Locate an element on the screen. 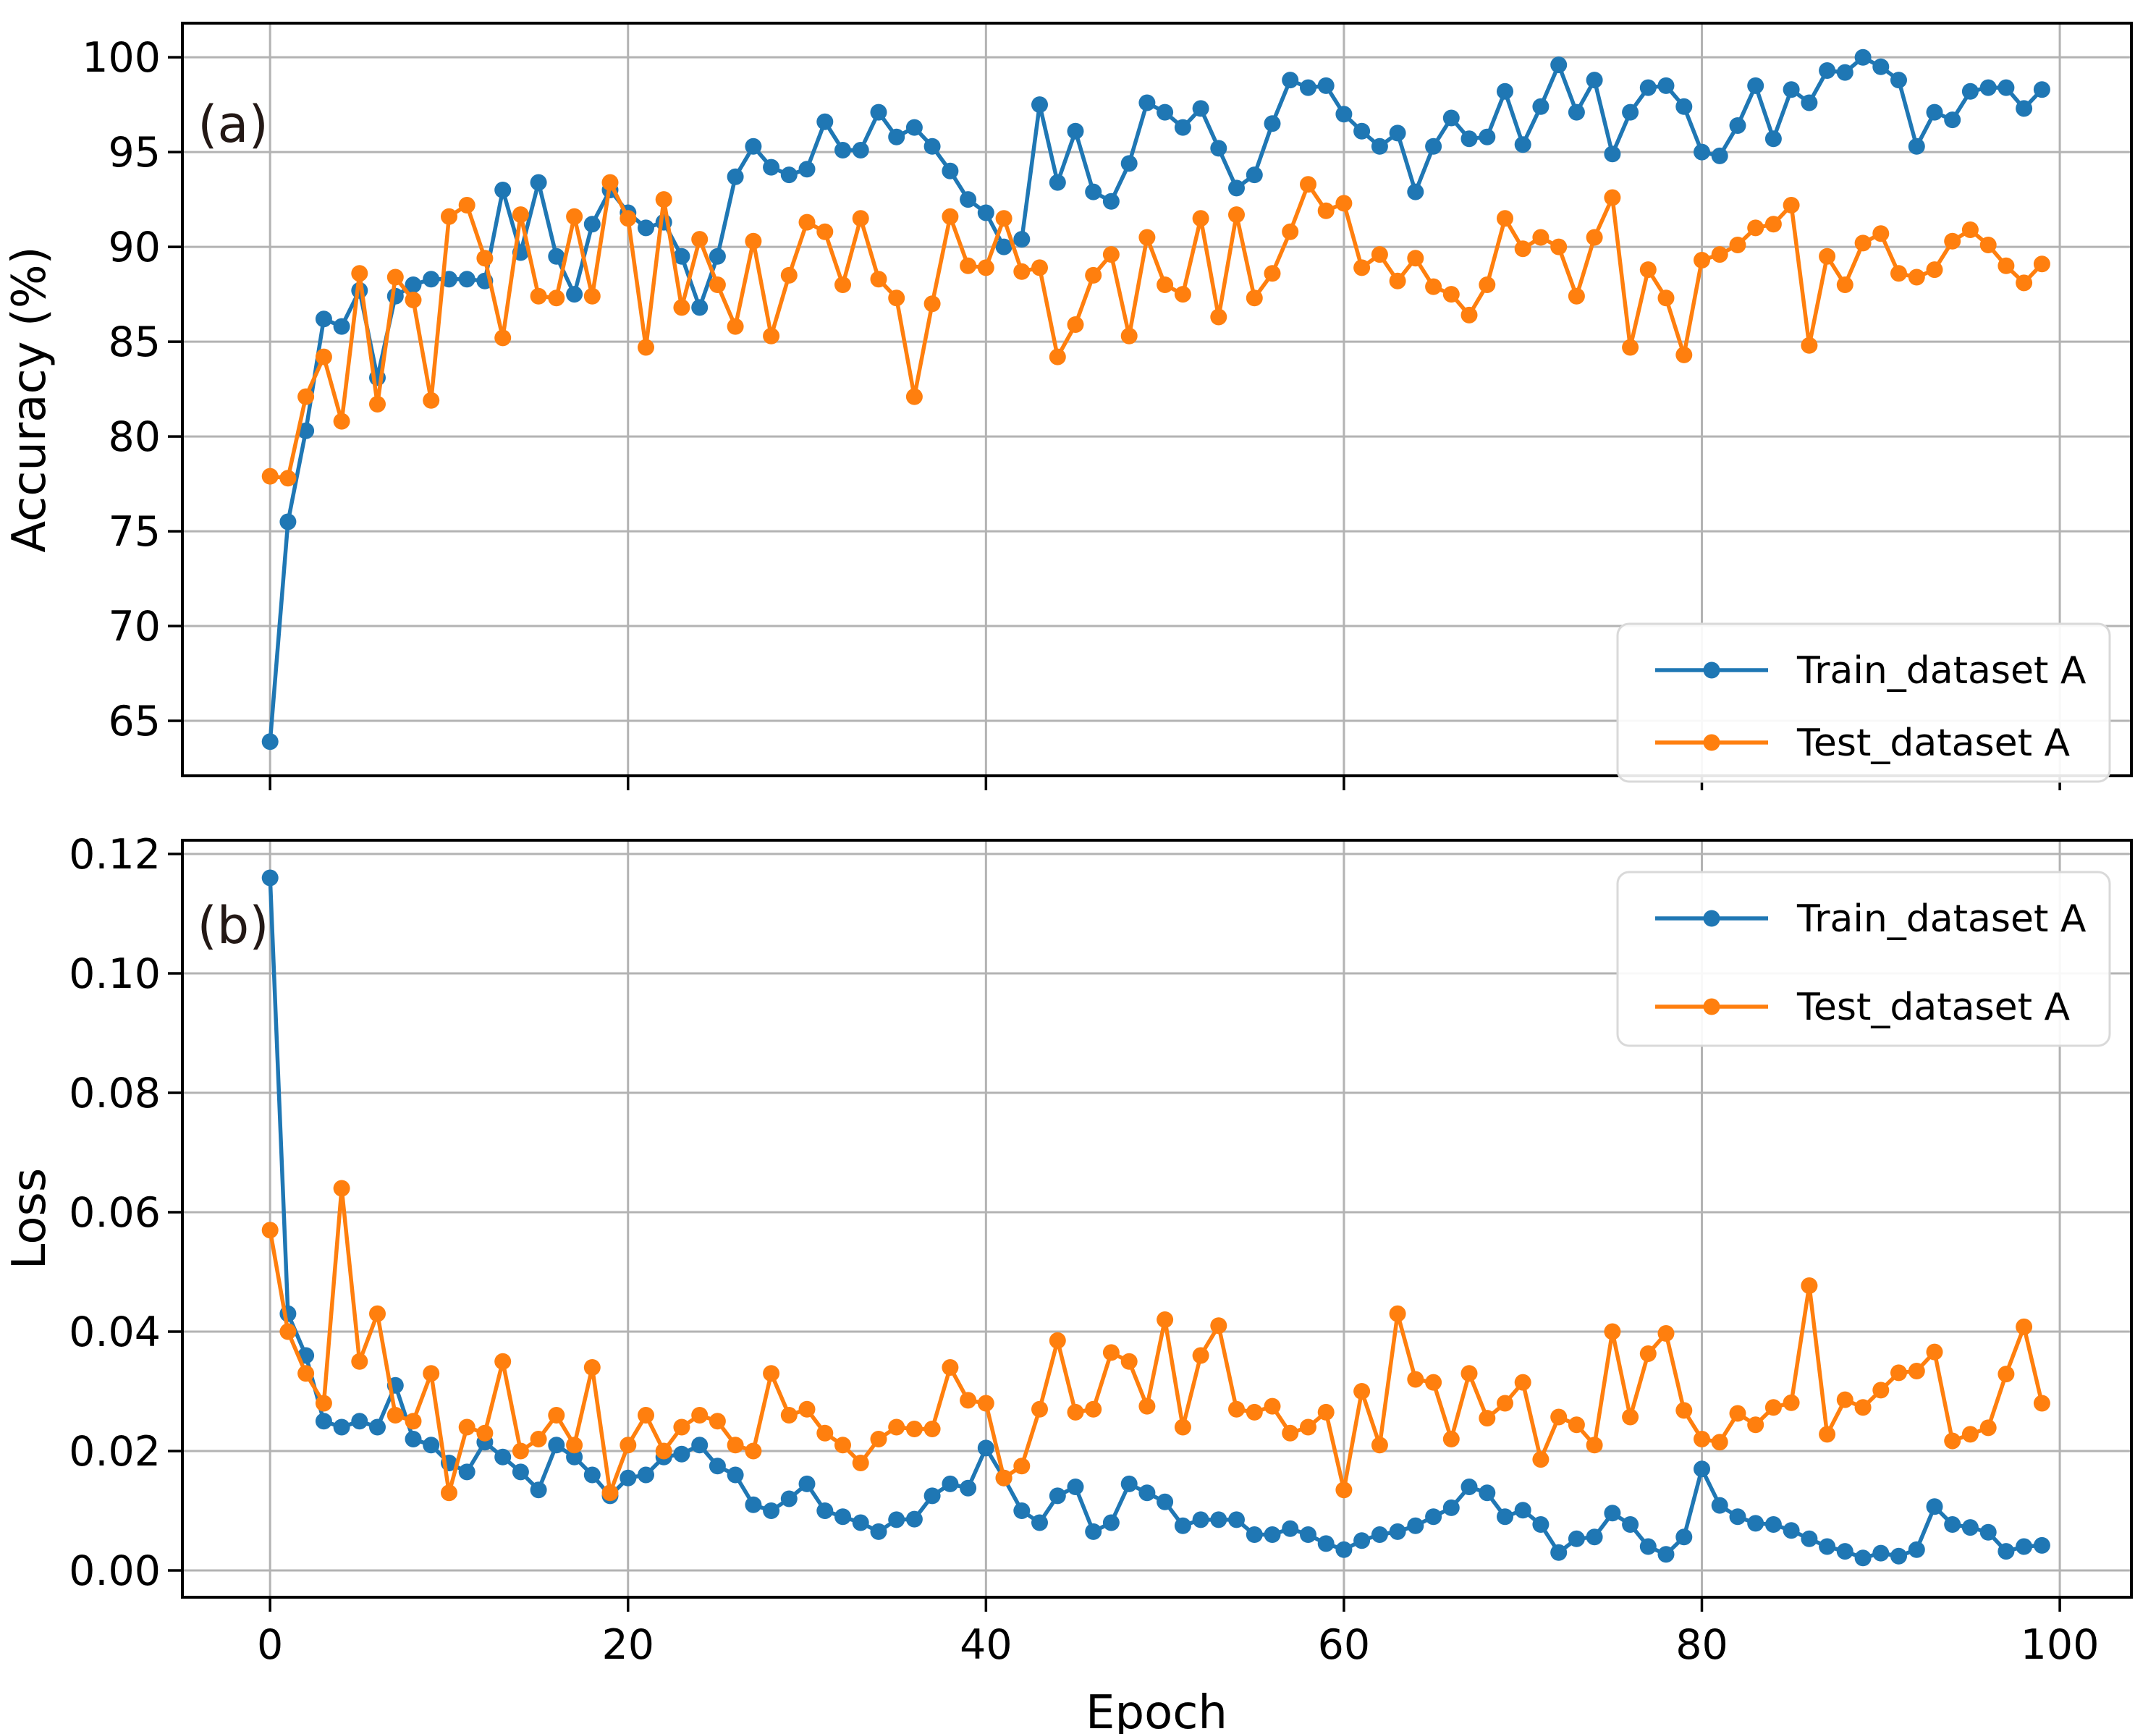 This screenshot has height=1734, width=2156. y-tick-label: 0.00 is located at coordinates (115, 1571).